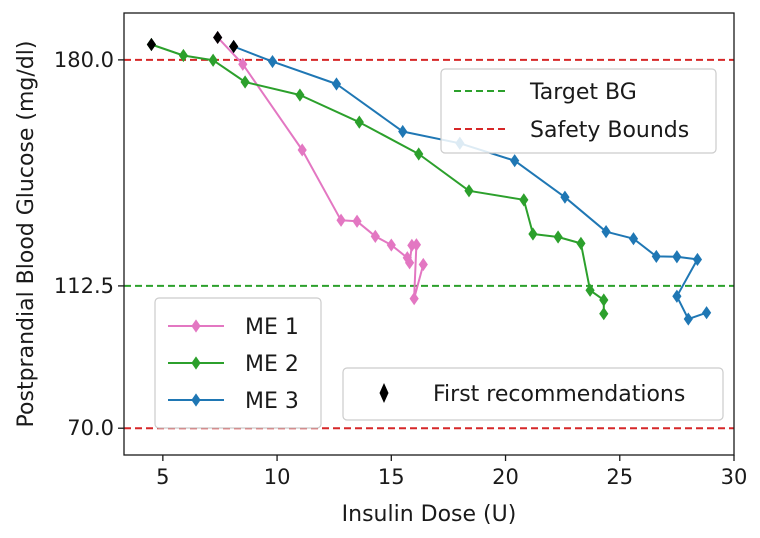 This screenshot has height=538, width=760. Describe the element at coordinates (391, 477) in the screenshot. I see `x-tick-label: 15` at that location.